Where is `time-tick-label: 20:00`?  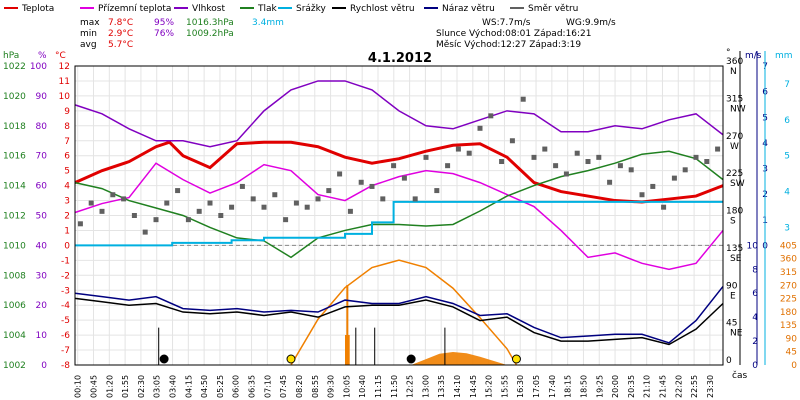 time-tick-label: 20:00 is located at coordinates (615, 386).